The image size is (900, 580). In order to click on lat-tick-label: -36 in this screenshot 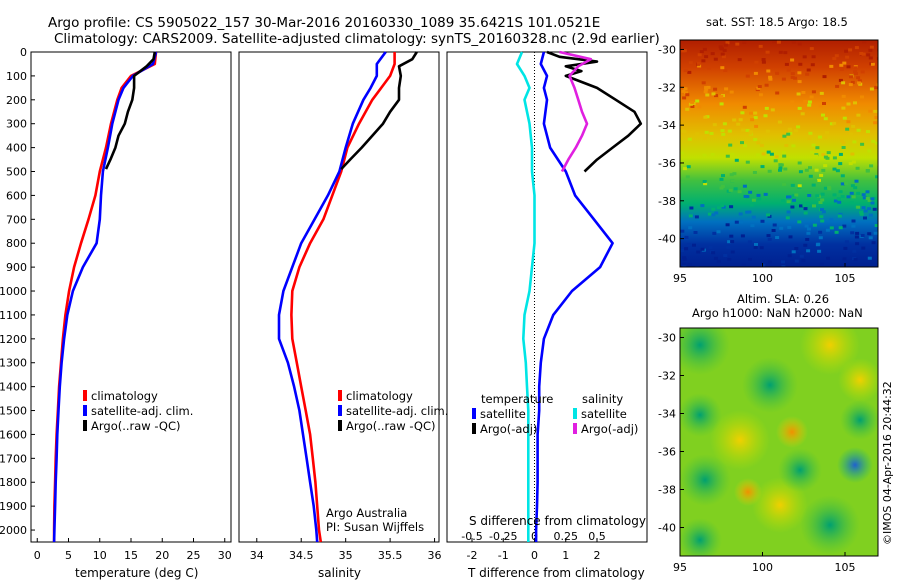, I will do `click(667, 452)`.